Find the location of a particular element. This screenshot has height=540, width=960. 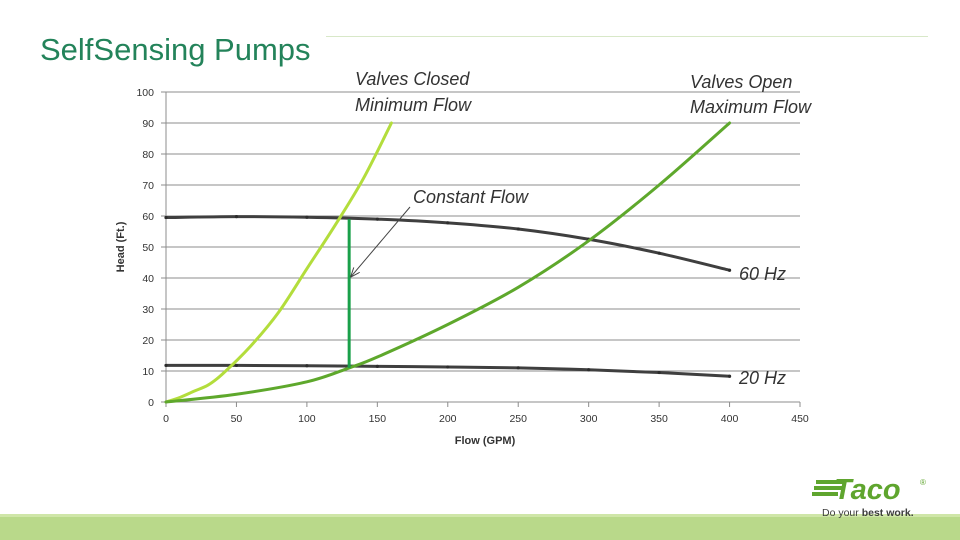

series-60hz-line is located at coordinates (448, 243).